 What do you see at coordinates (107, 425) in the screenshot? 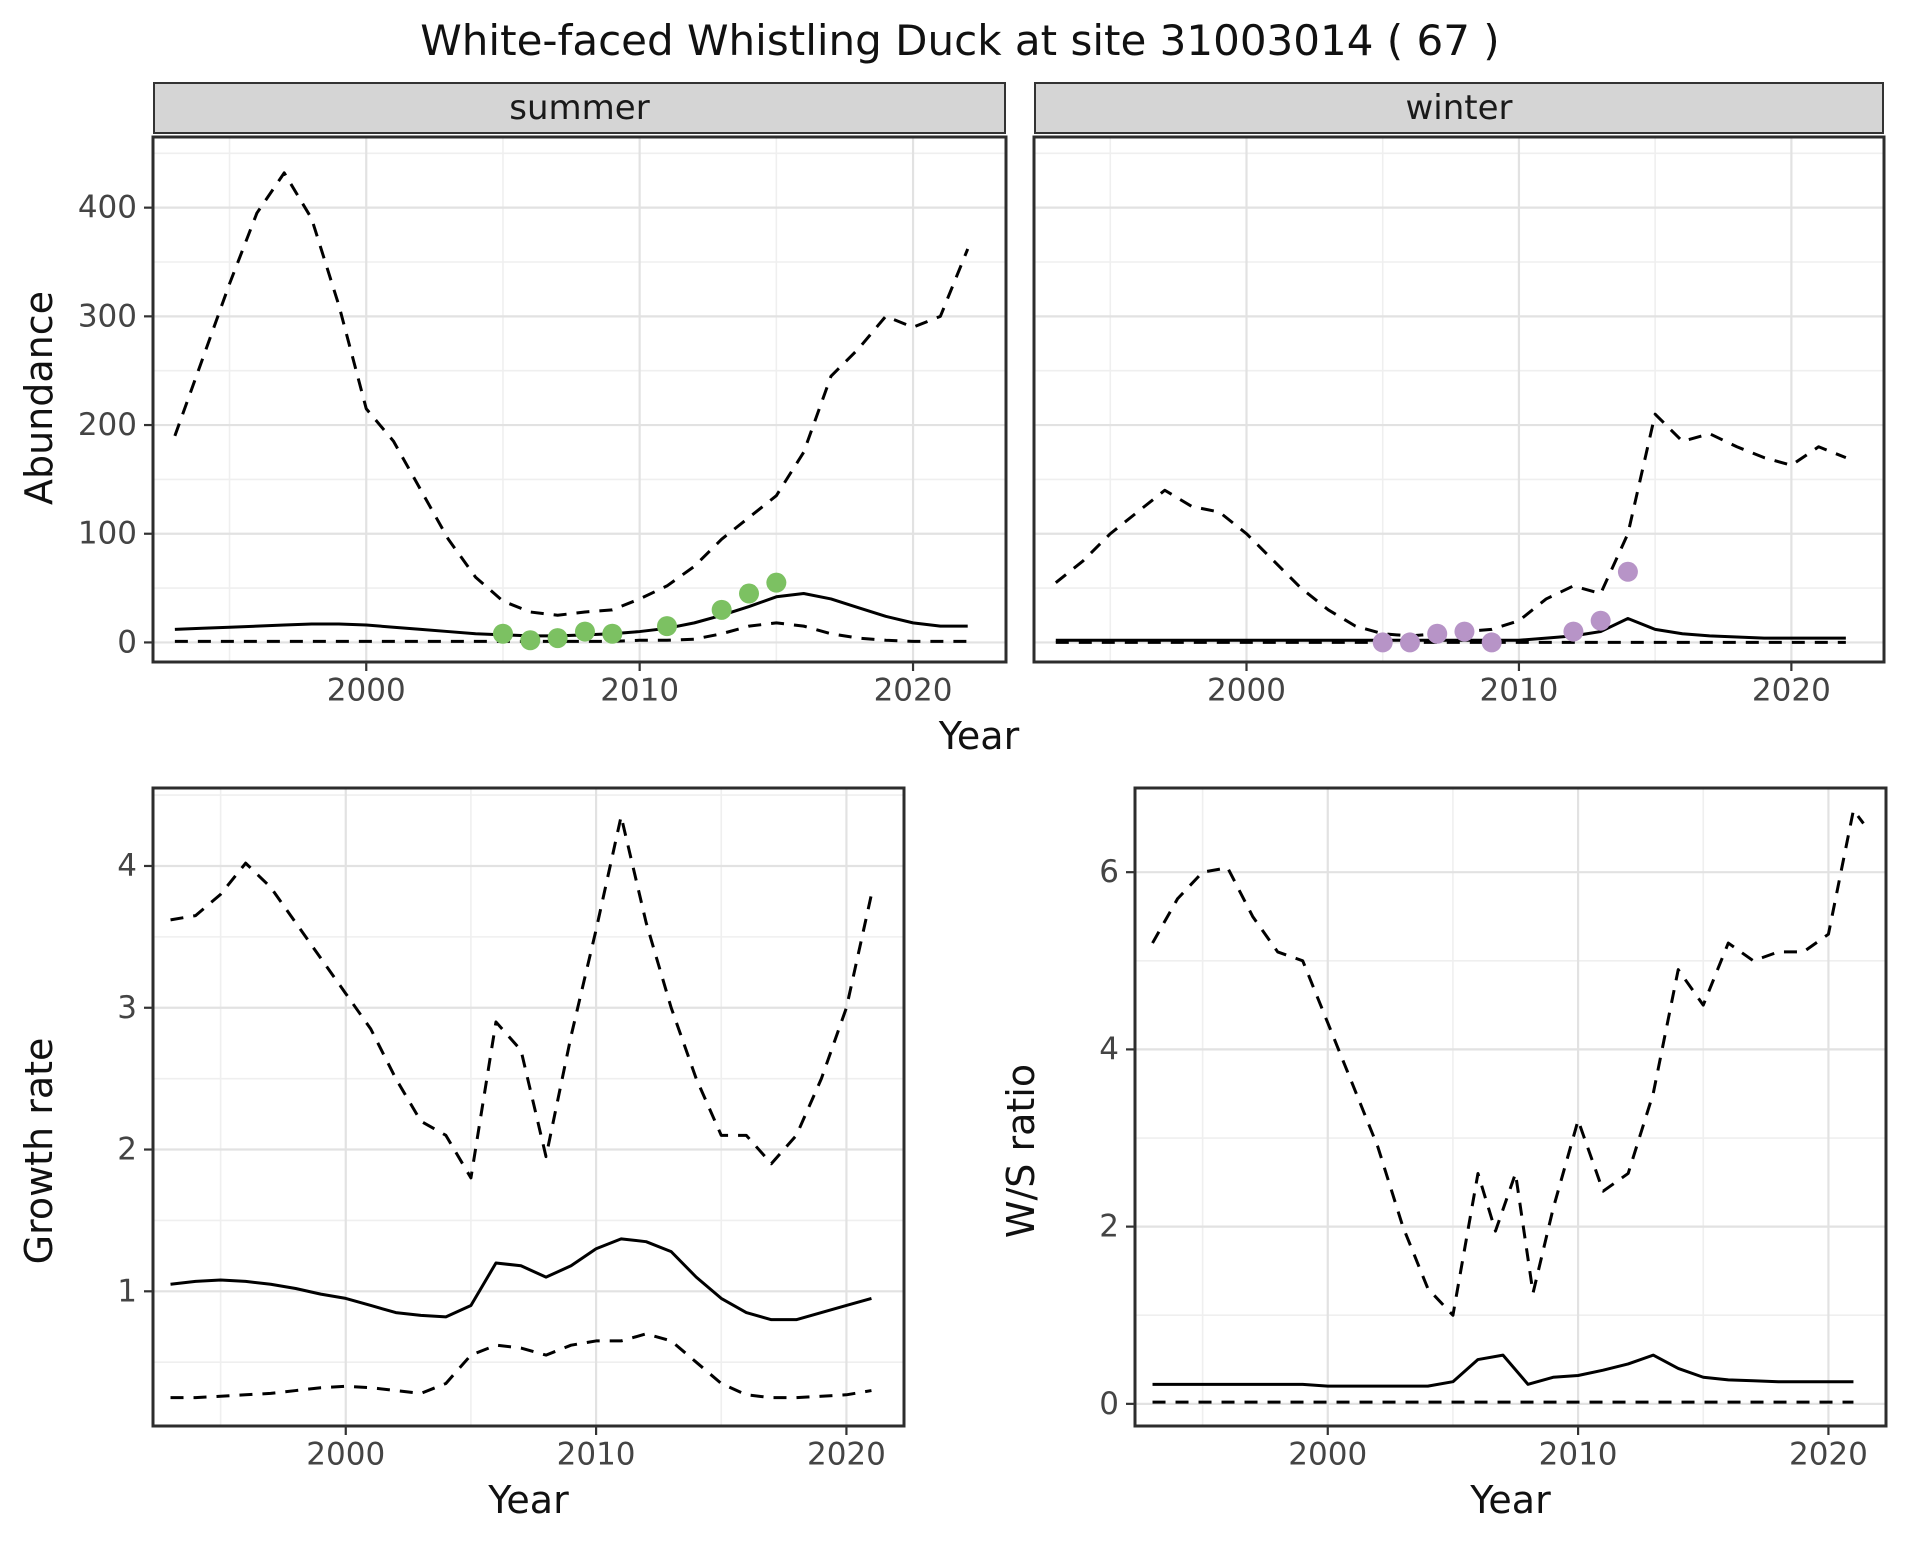
I see `svg-text: 200` at bounding box center [107, 425].